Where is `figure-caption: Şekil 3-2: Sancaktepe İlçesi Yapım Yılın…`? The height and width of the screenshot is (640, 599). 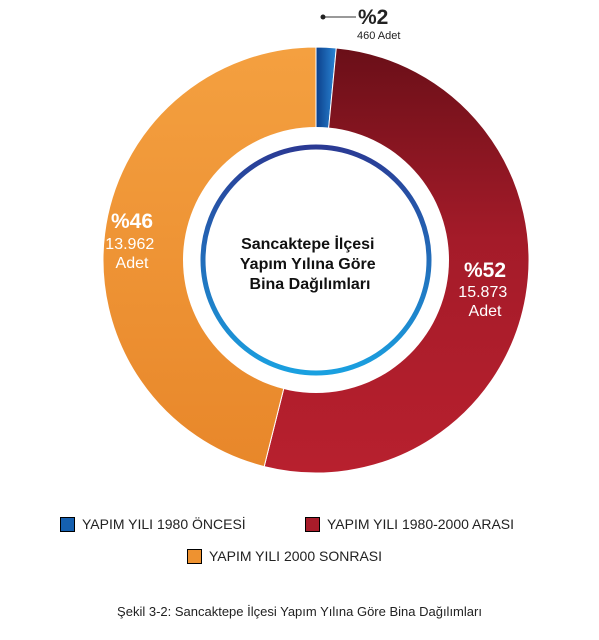 figure-caption: Şekil 3-2: Sancaktepe İlçesi Yapım Yılın… is located at coordinates (299, 611).